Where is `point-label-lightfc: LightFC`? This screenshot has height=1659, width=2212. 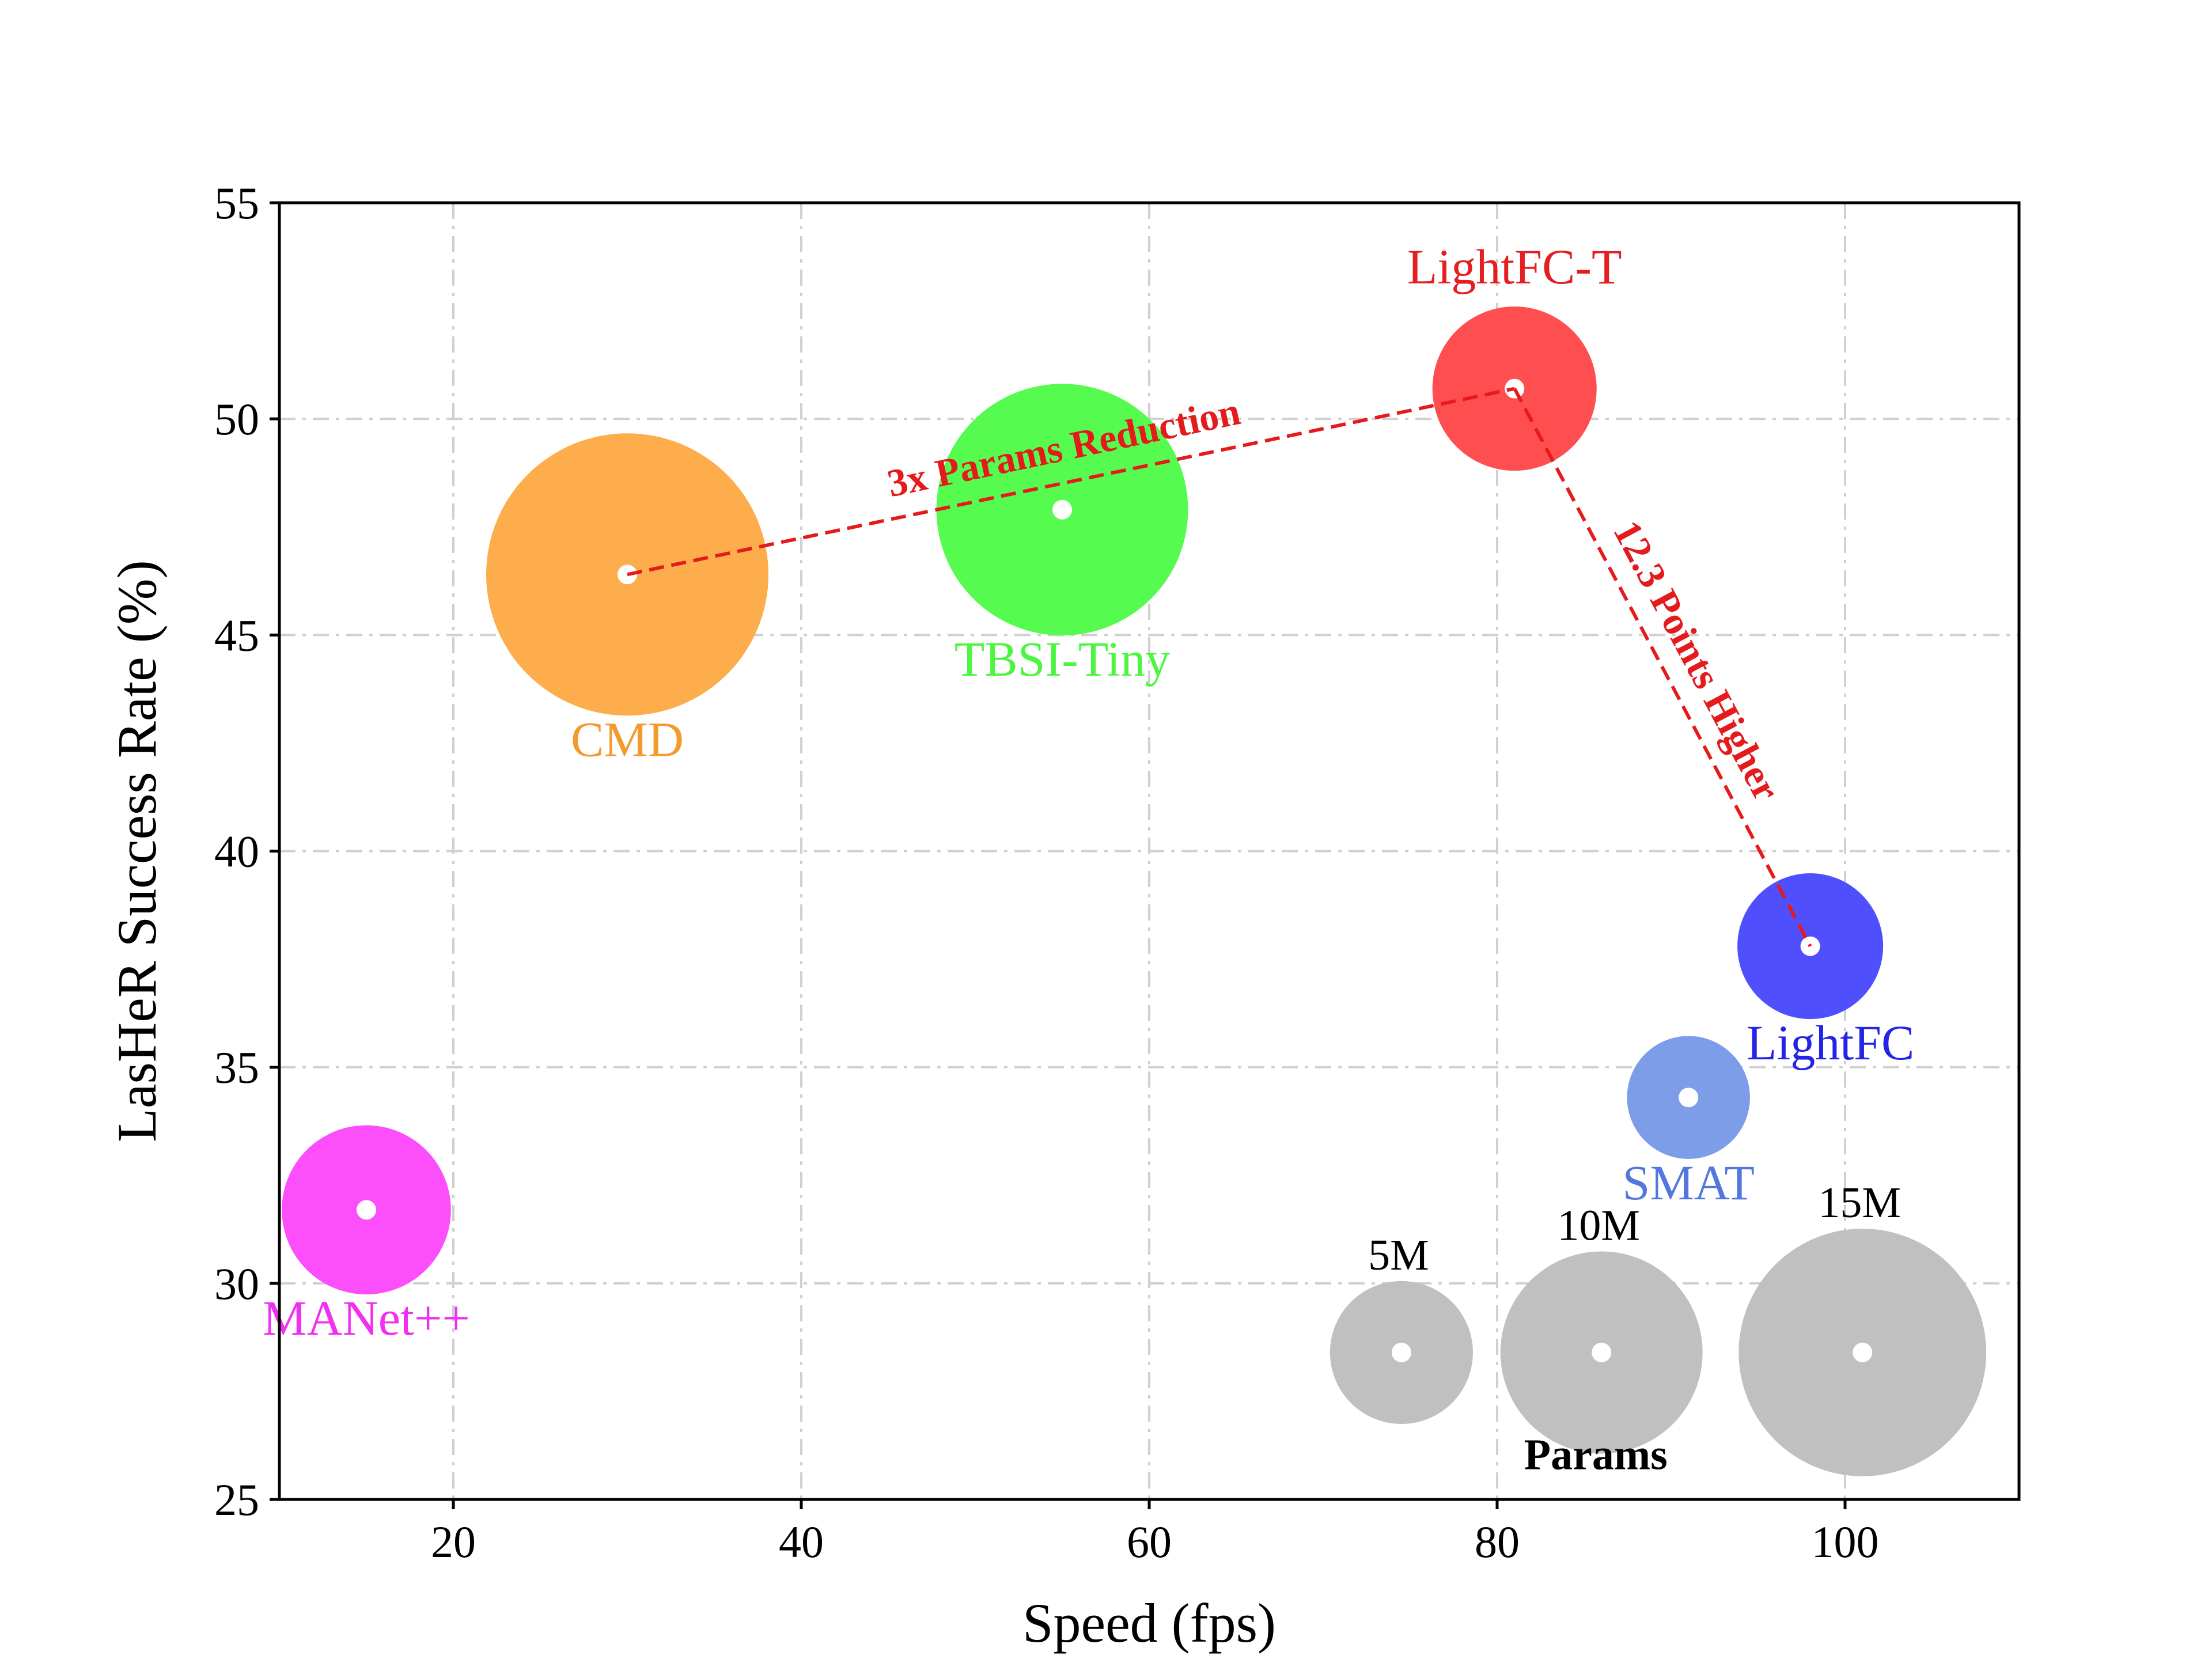 point-label-lightfc: LightFC is located at coordinates (1831, 1042).